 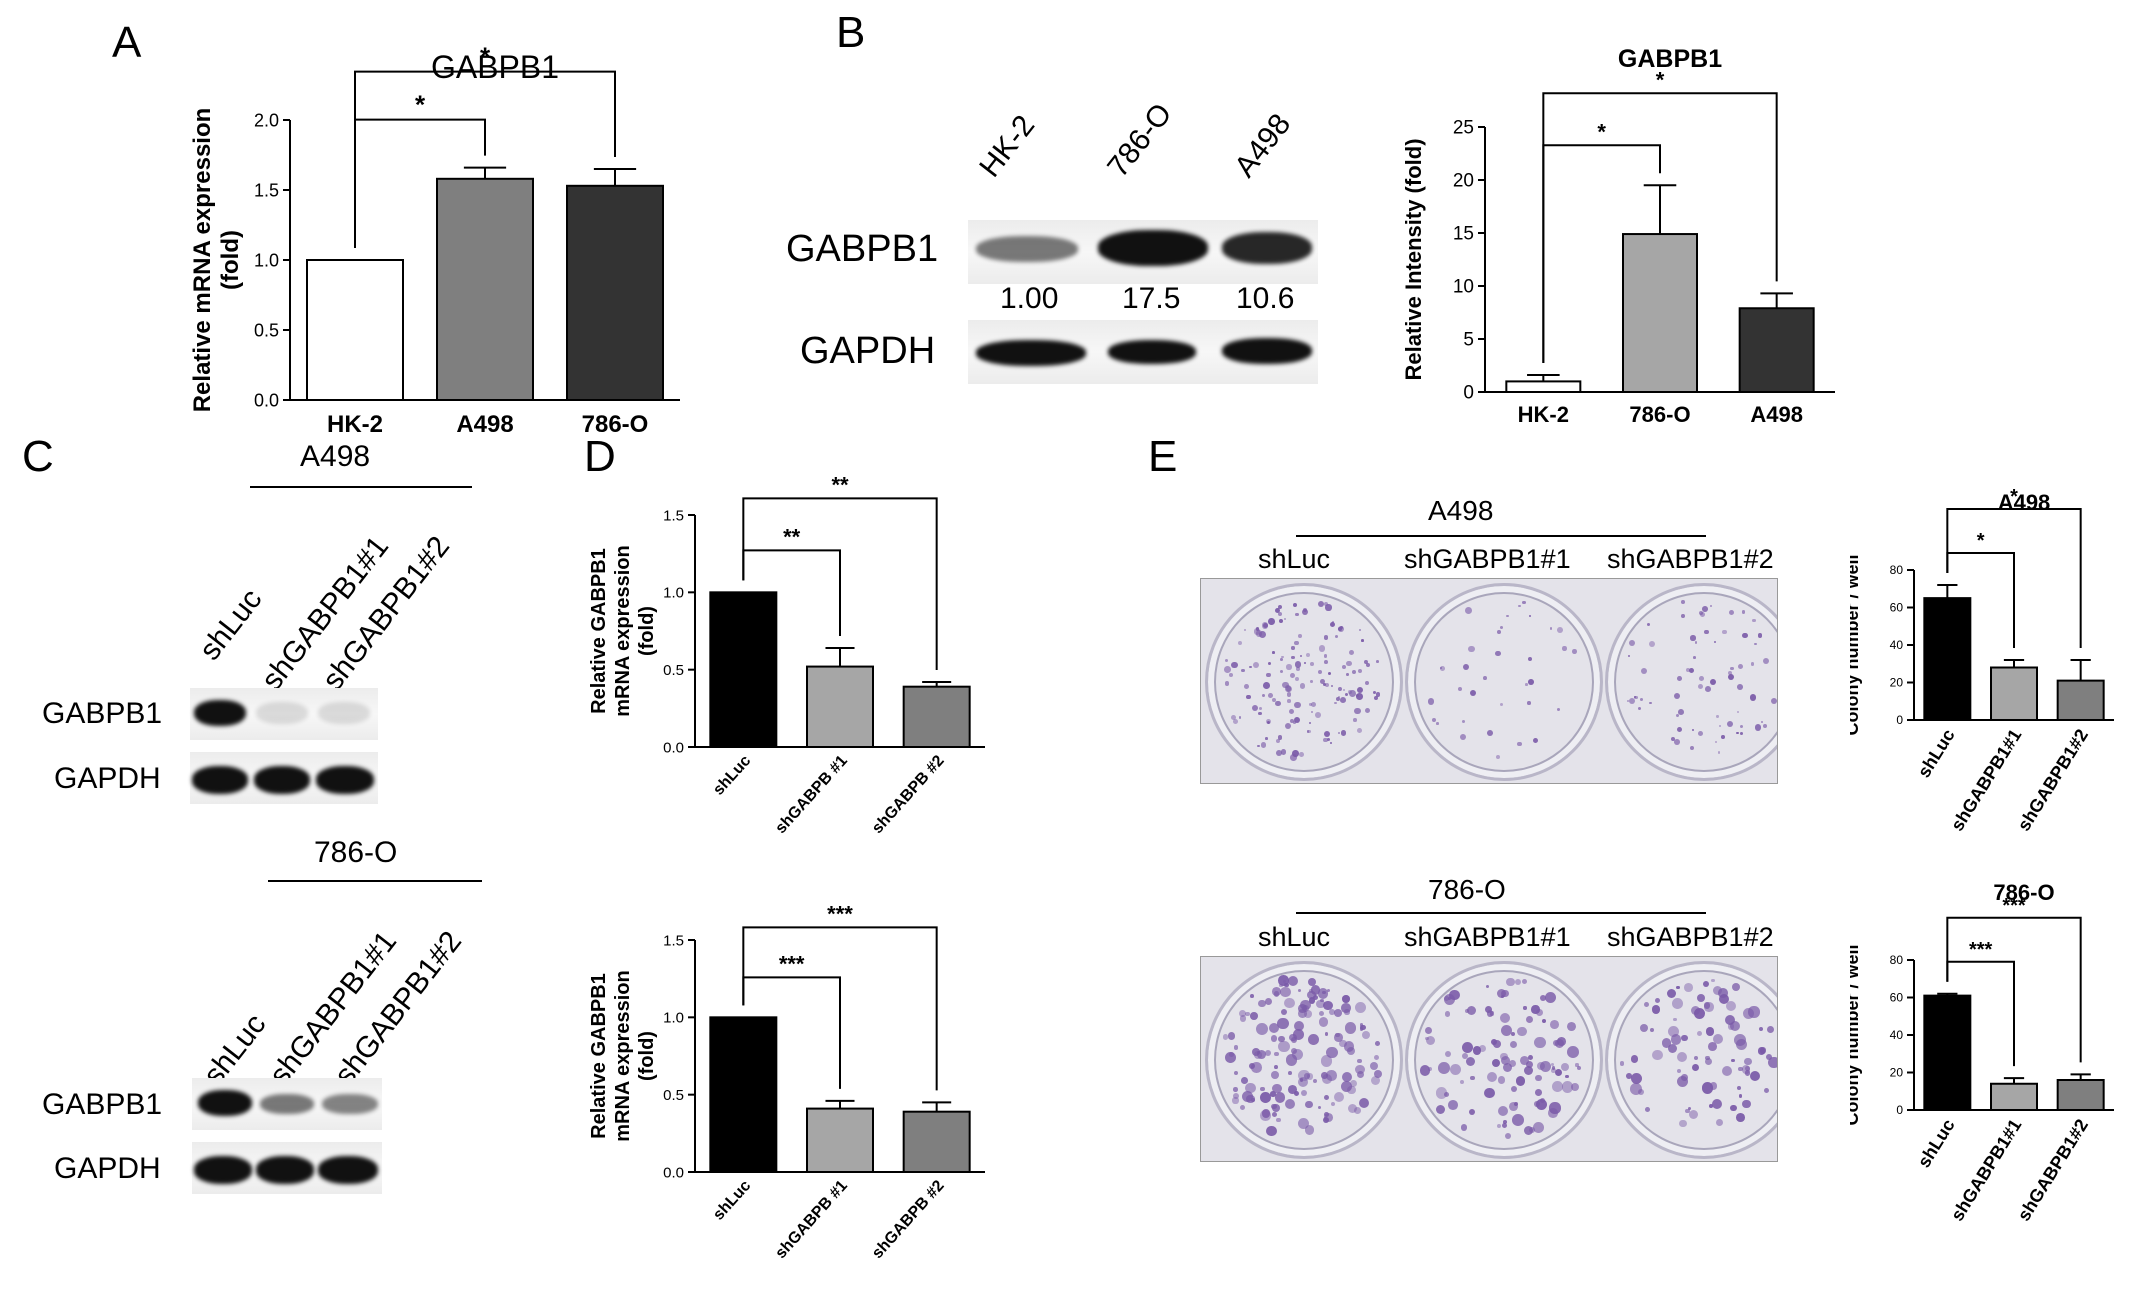 What do you see at coordinates (1691, 1060) in the screenshot?
I see `colony-well` at bounding box center [1691, 1060].